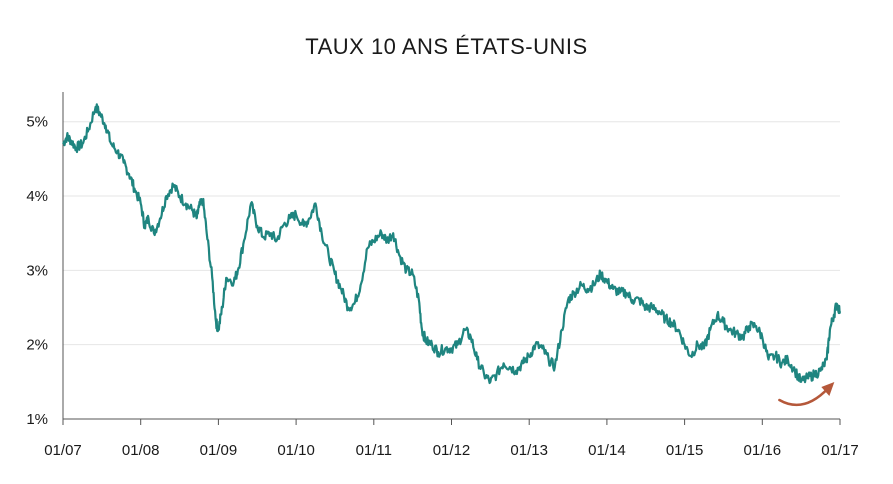 This screenshot has height=484, width=893. Describe the element at coordinates (452, 450) in the screenshot. I see `x-tick-label: 01/12` at that location.